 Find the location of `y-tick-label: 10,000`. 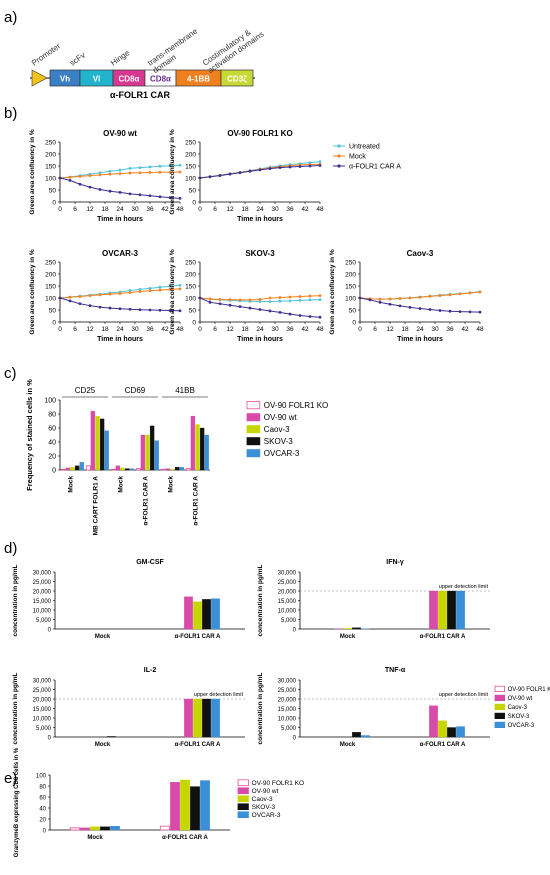

y-tick-label: 10,000 is located at coordinates (287, 720).